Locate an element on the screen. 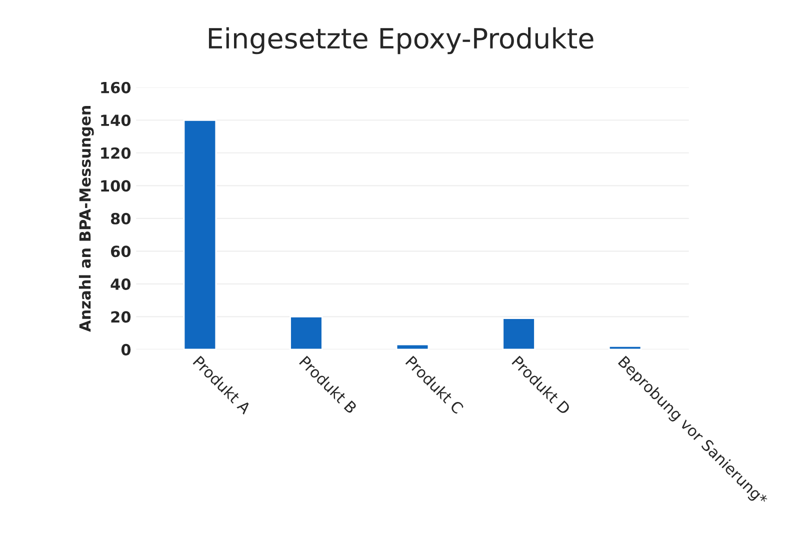 The width and height of the screenshot is (801, 546). y-tick-label: 20 is located at coordinates (121, 317).